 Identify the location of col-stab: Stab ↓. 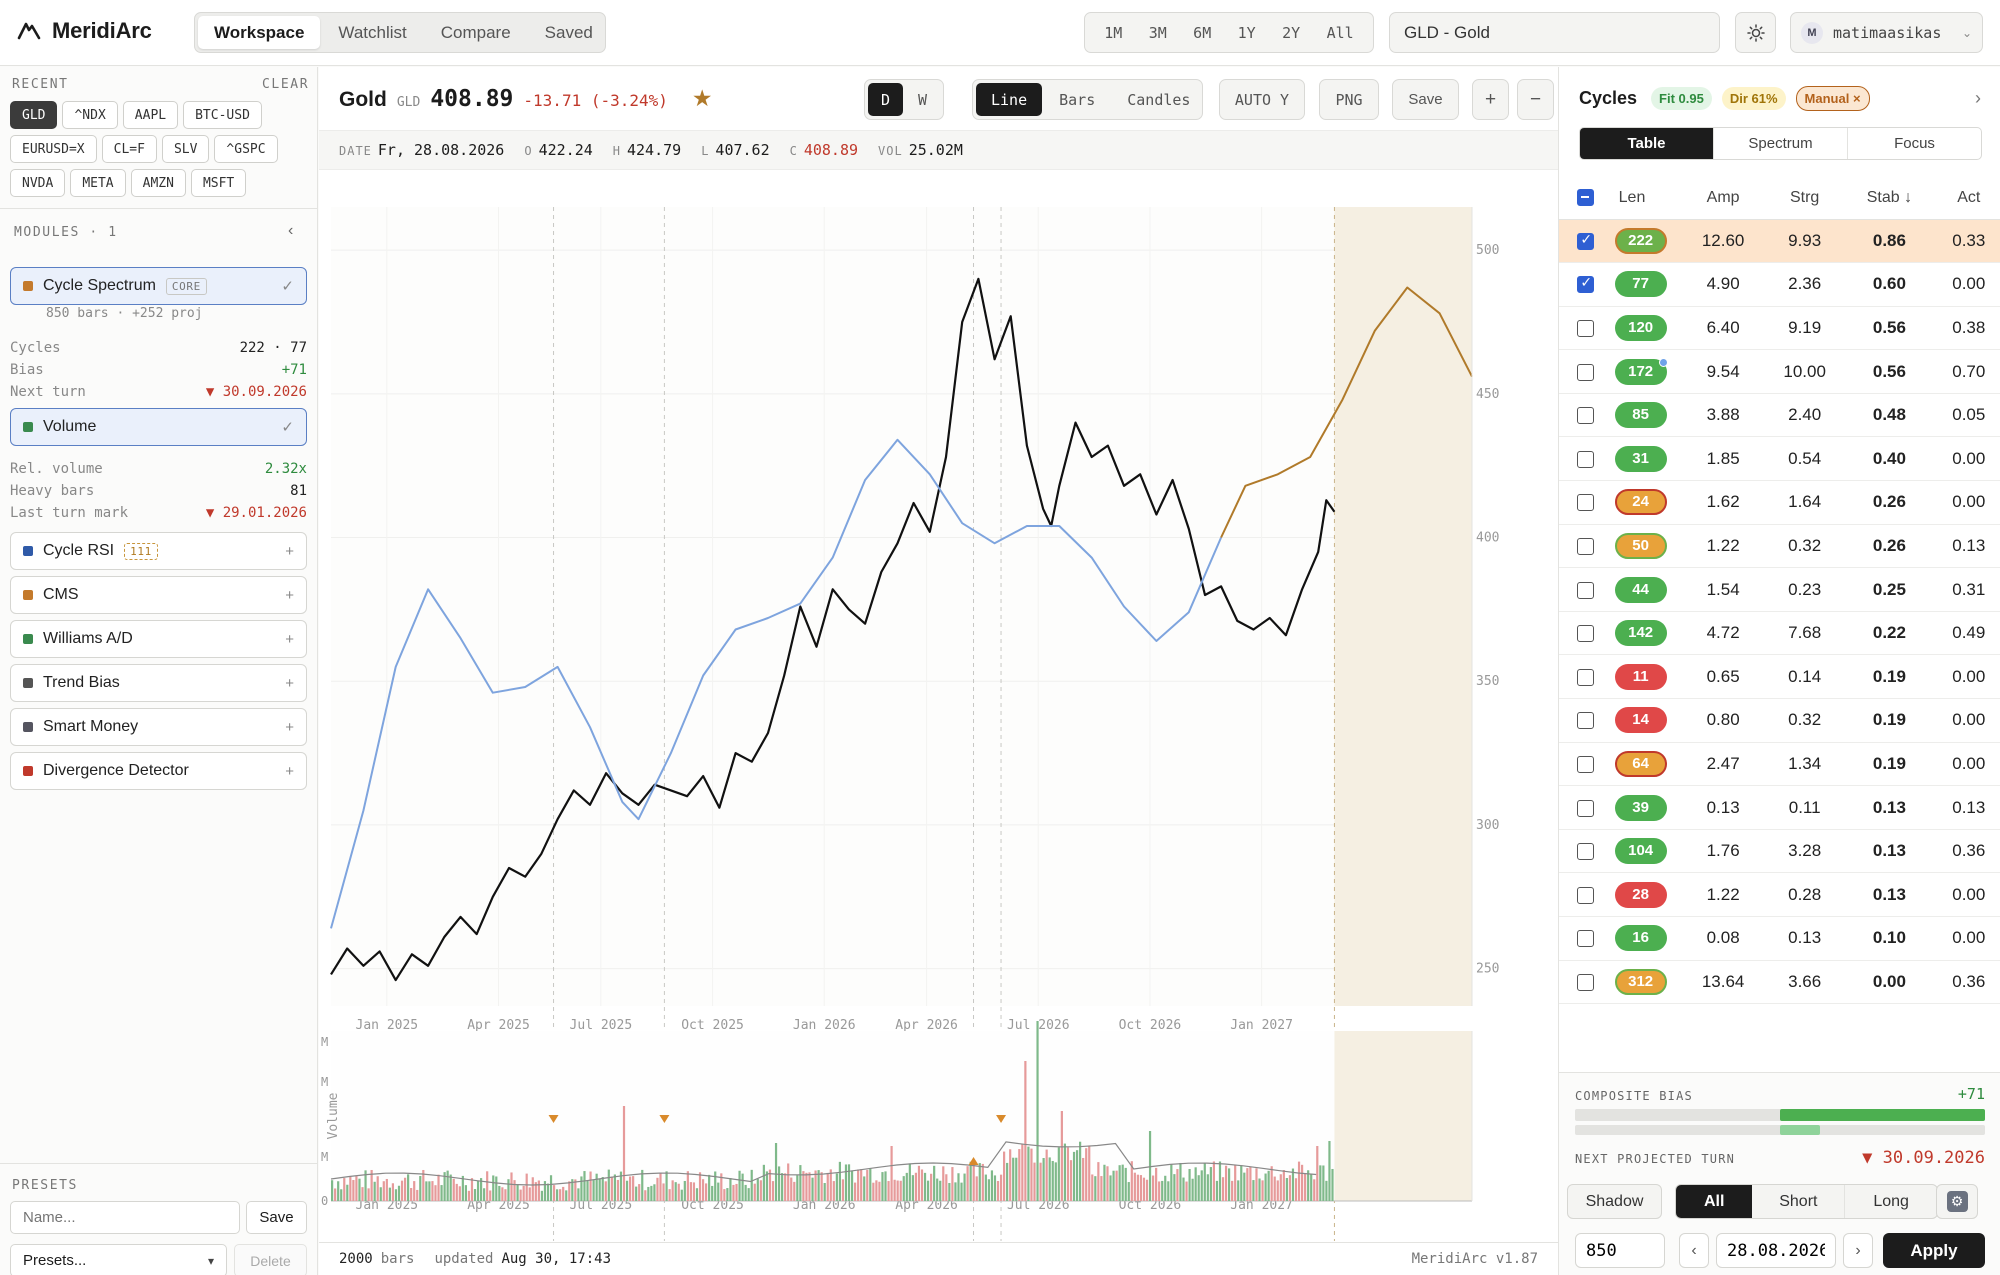
(1889, 198).